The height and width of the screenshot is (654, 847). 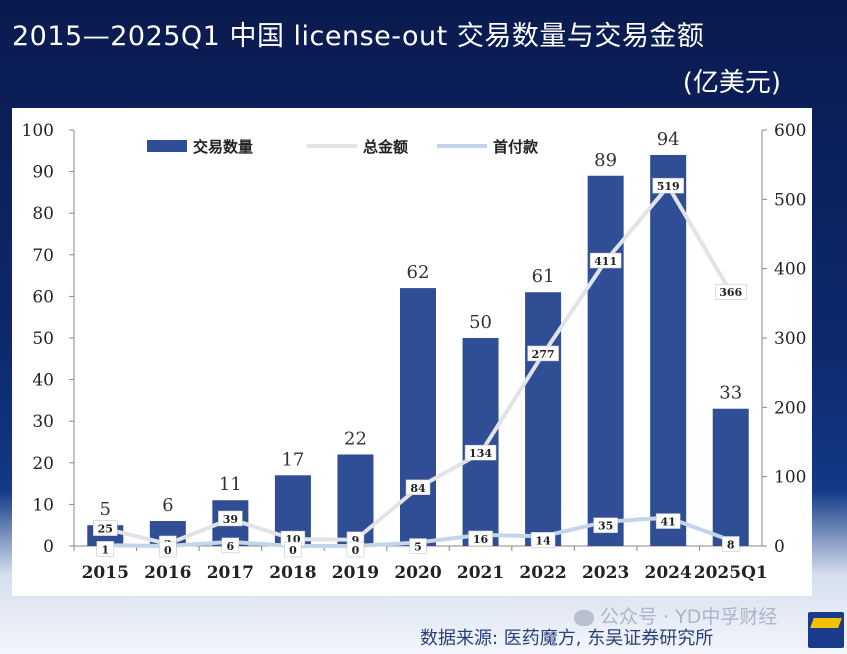 I want to click on total-amount-value-label: 9, so click(x=356, y=540).